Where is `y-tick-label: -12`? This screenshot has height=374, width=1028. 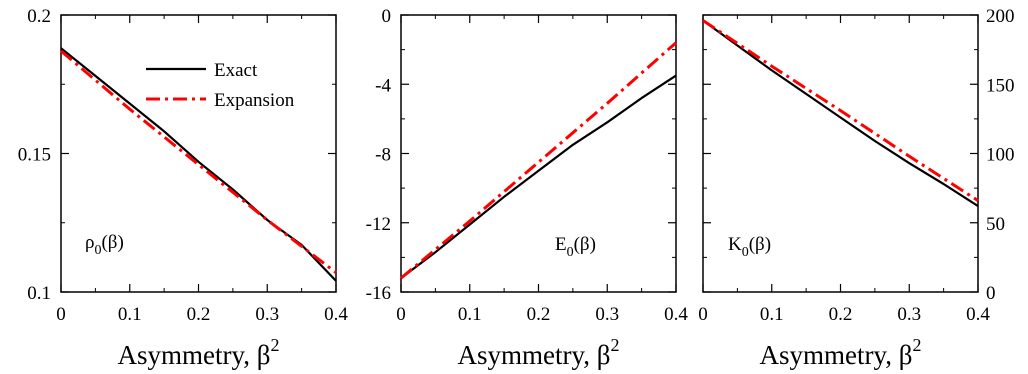
y-tick-label: -12 is located at coordinates (378, 224).